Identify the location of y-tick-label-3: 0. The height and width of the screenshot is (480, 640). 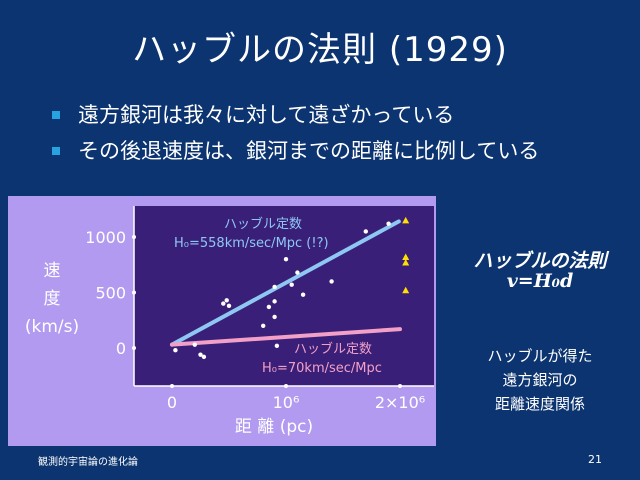
(121, 348).